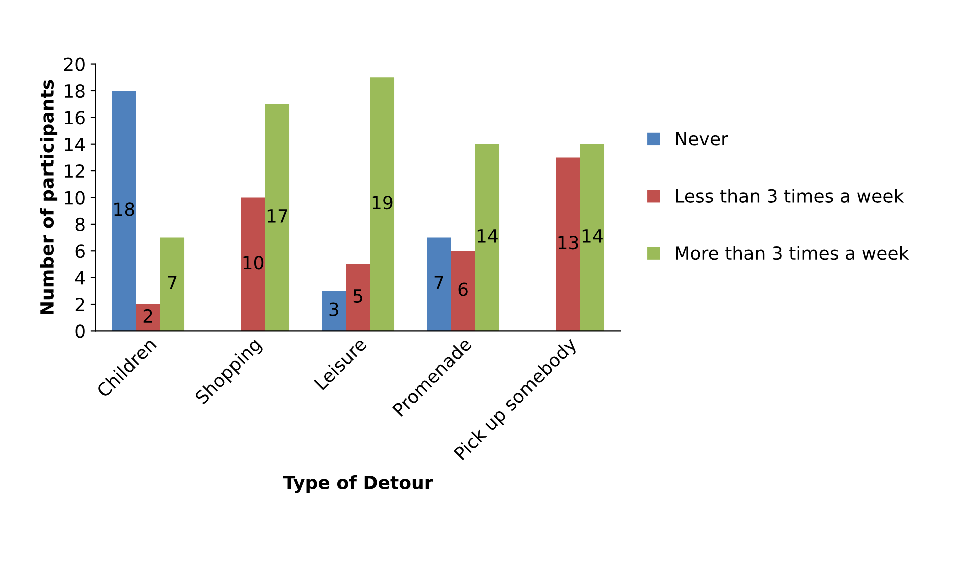 The height and width of the screenshot is (574, 958). What do you see at coordinates (49, 197) in the screenshot?
I see `y-axis-title: Number of participants` at bounding box center [49, 197].